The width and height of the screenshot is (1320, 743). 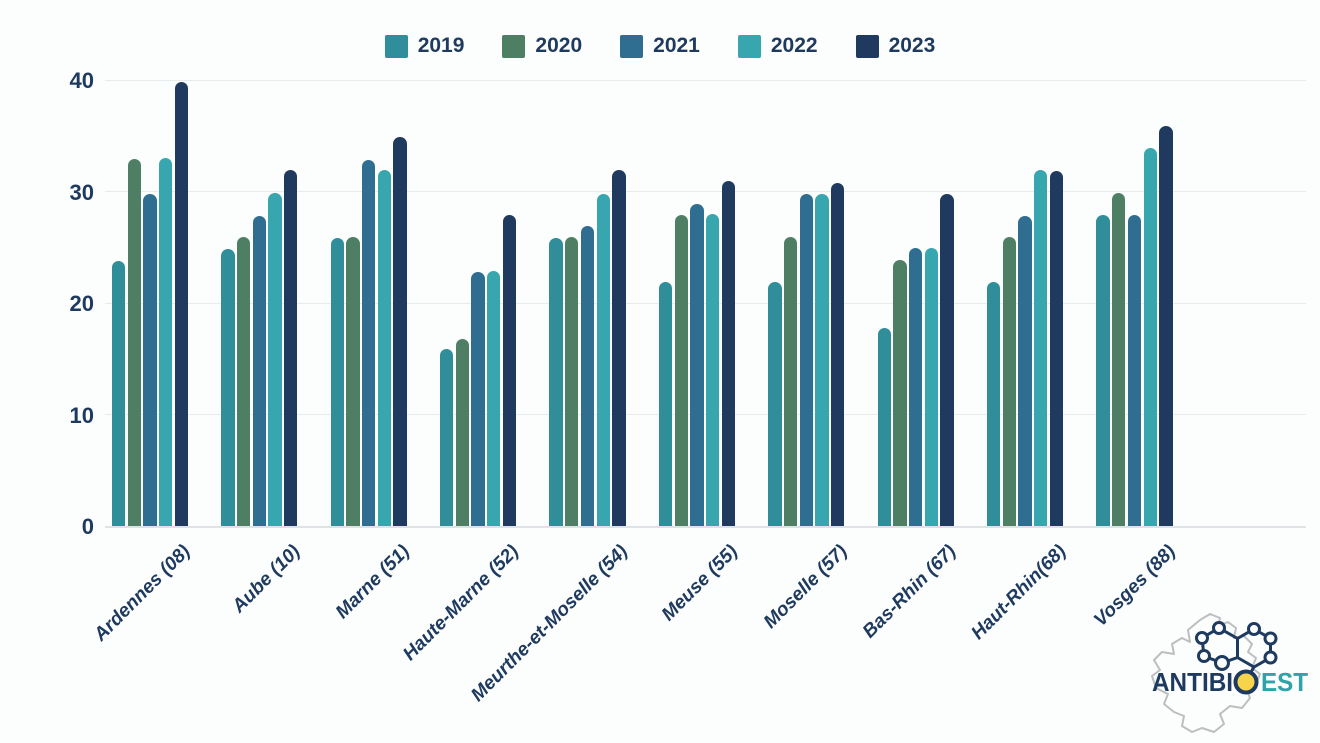 What do you see at coordinates (1192, 682) in the screenshot?
I see `logo-text-antibi: ANTIBI` at bounding box center [1192, 682].